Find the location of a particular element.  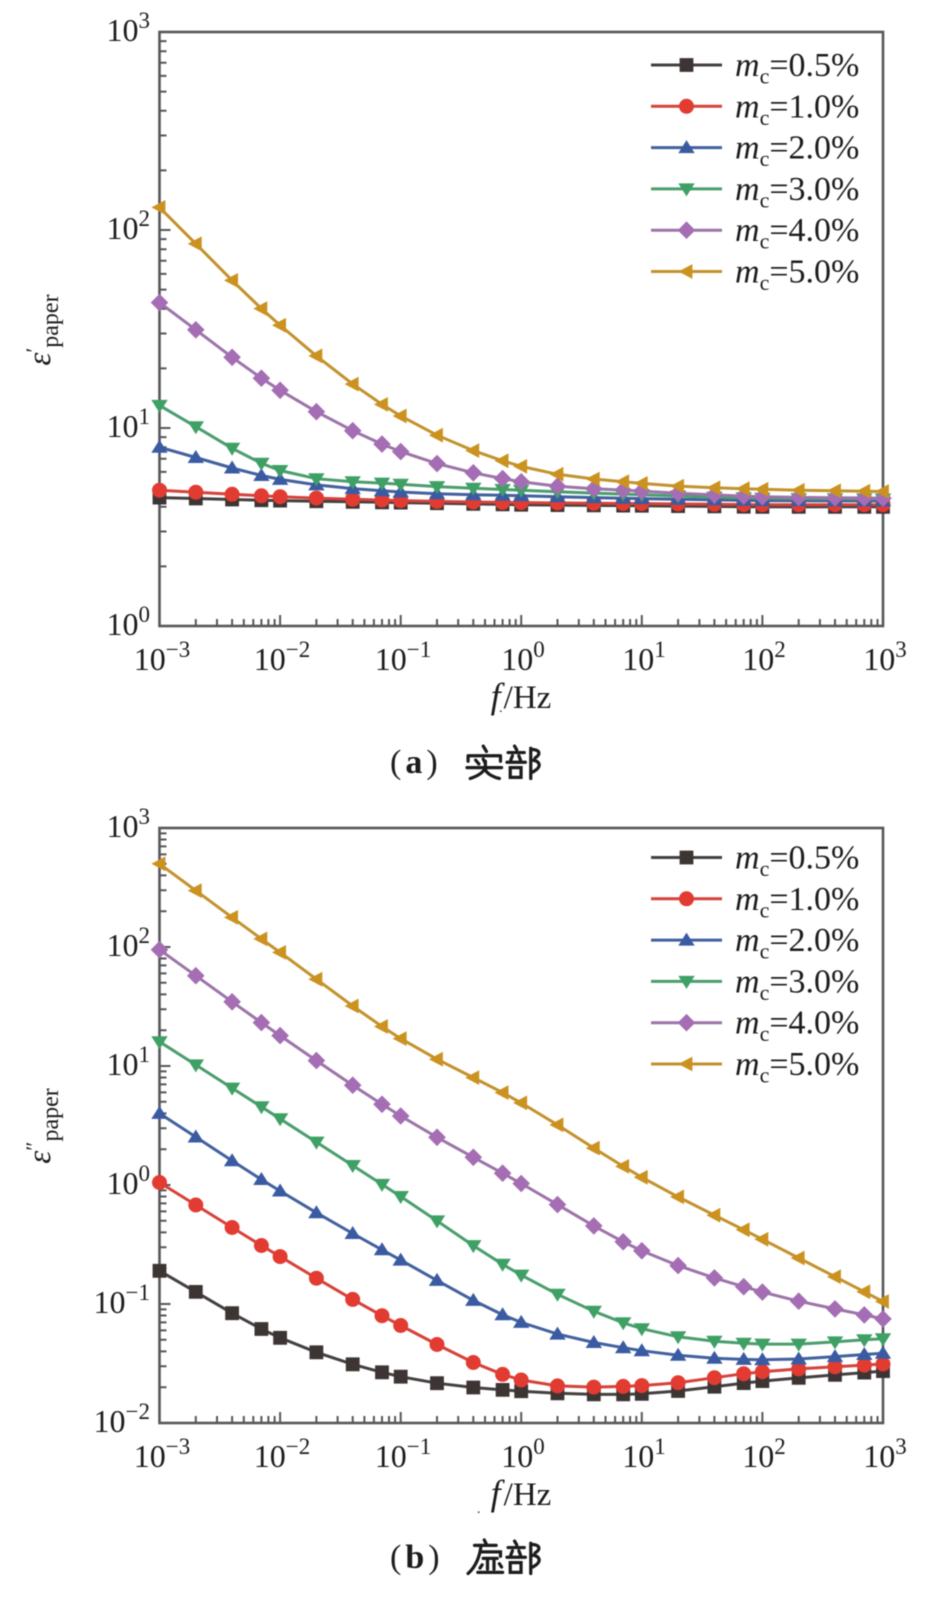

svg-text: ε′paper is located at coordinates (42, 329).